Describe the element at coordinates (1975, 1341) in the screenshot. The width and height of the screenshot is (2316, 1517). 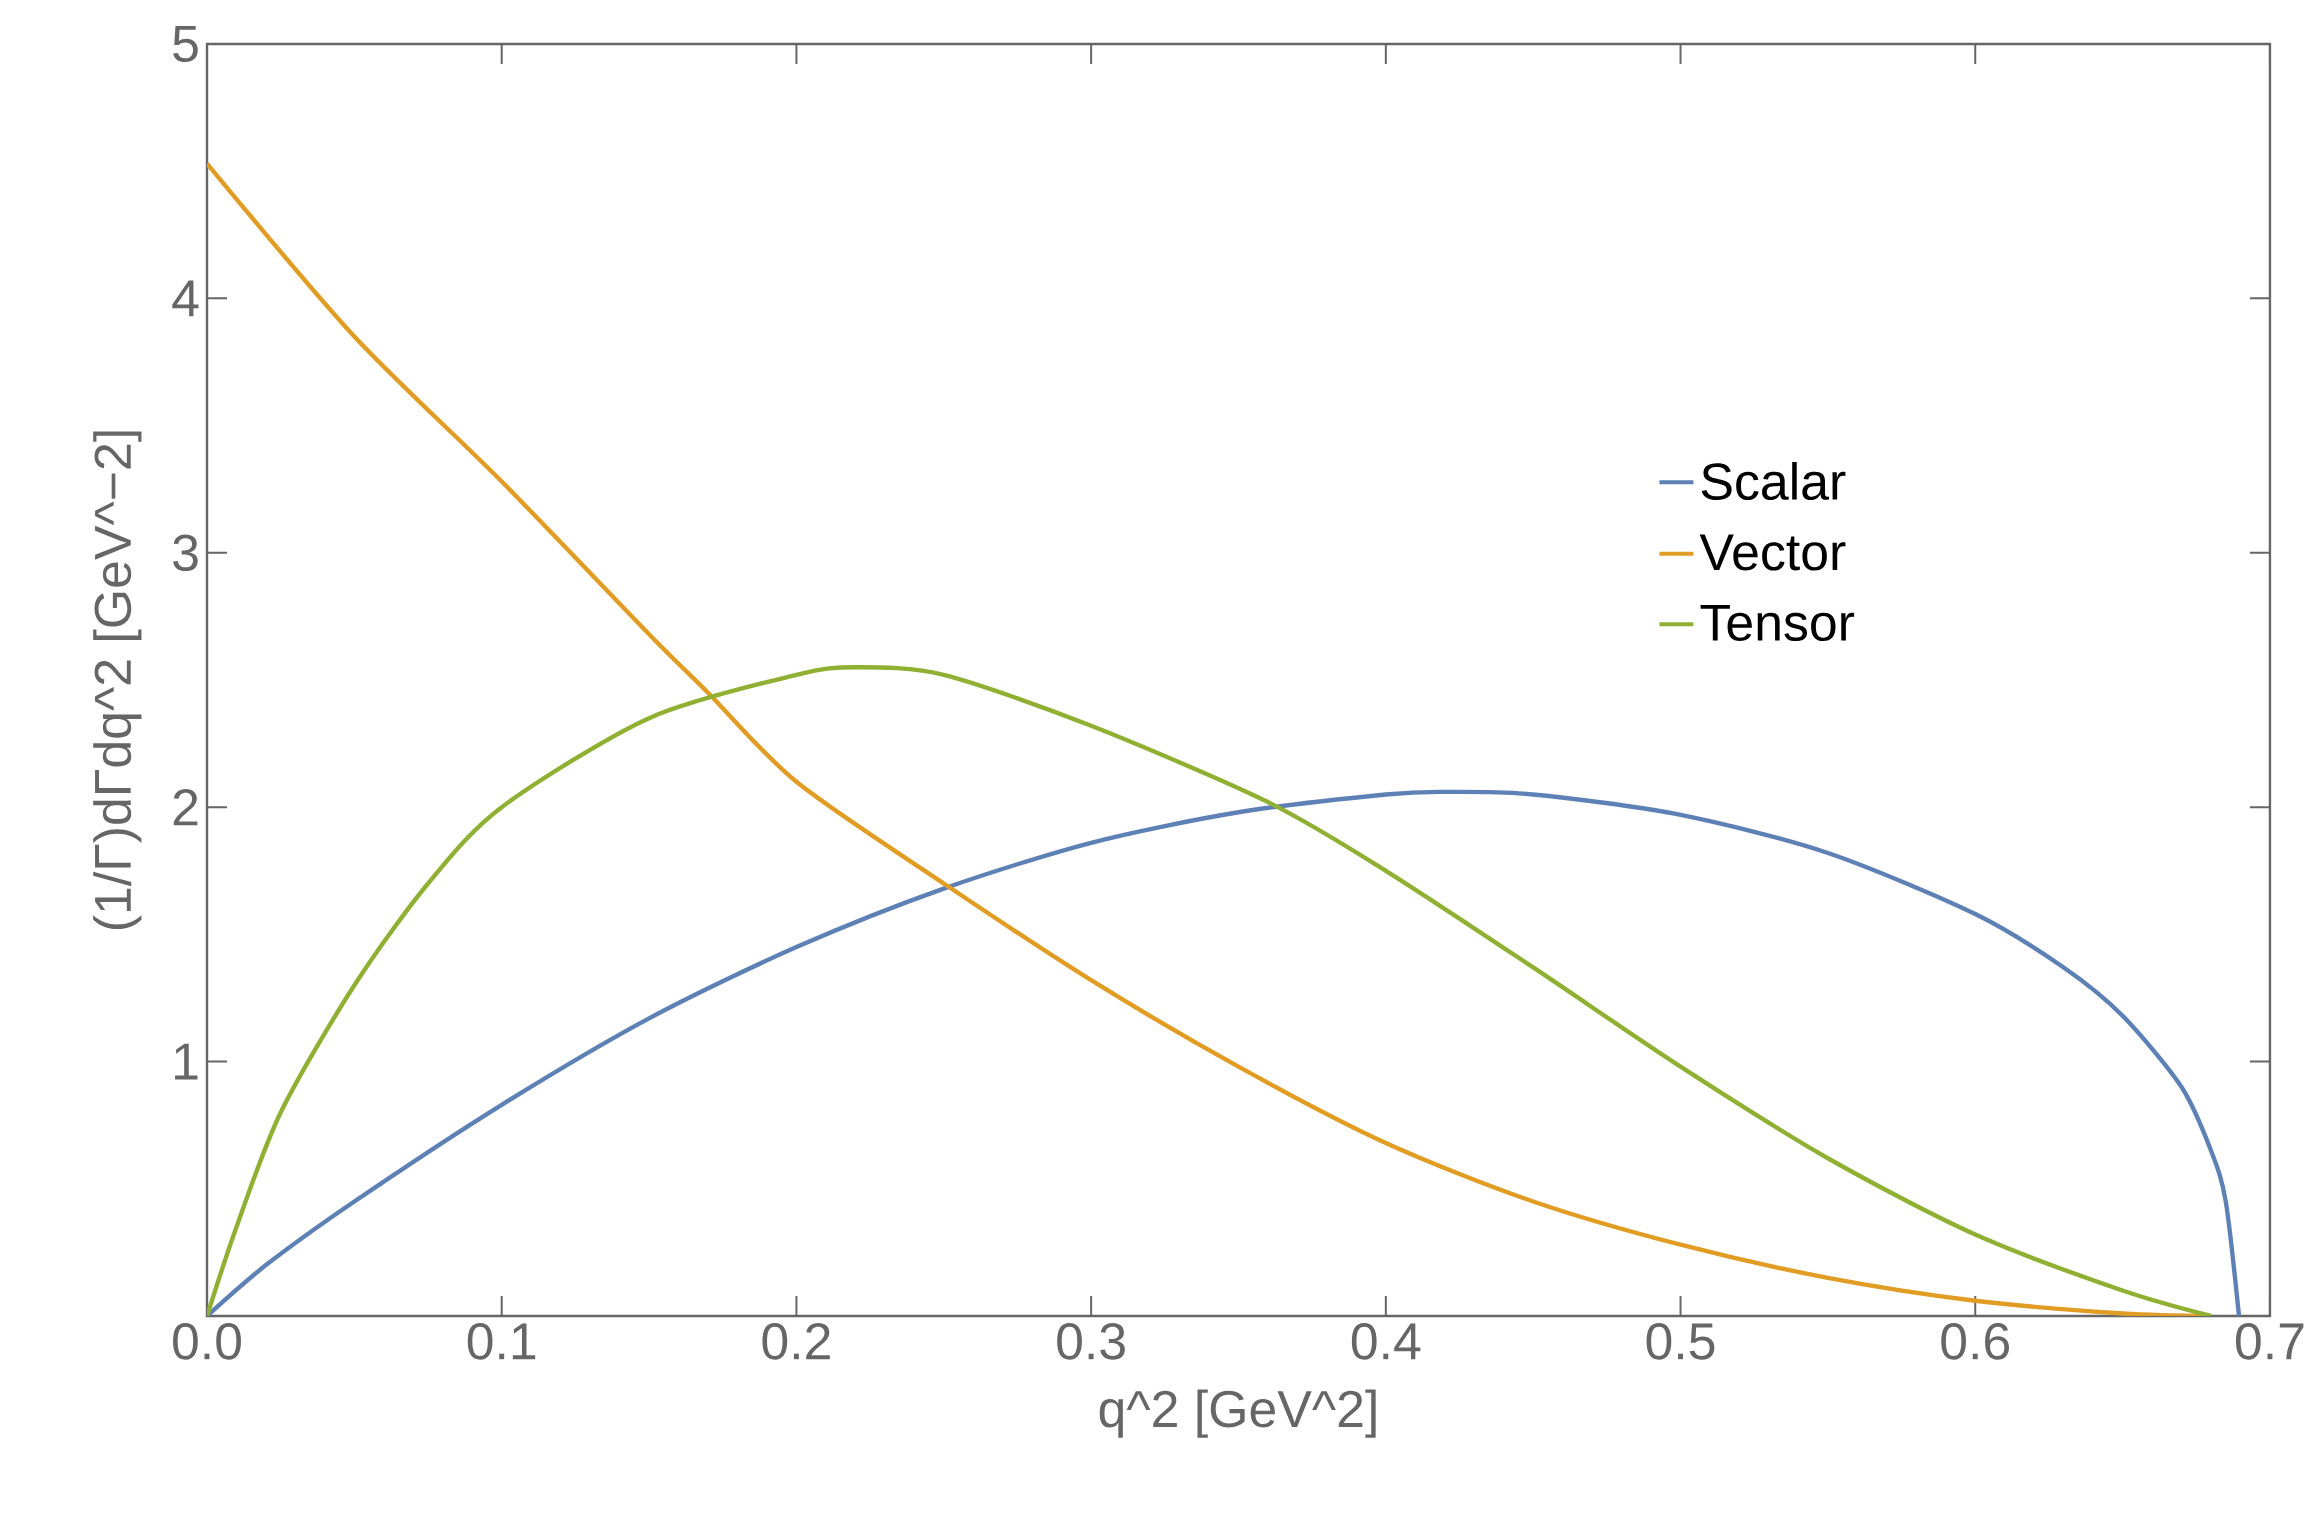
I see `x-tick-label: 0.6` at that location.